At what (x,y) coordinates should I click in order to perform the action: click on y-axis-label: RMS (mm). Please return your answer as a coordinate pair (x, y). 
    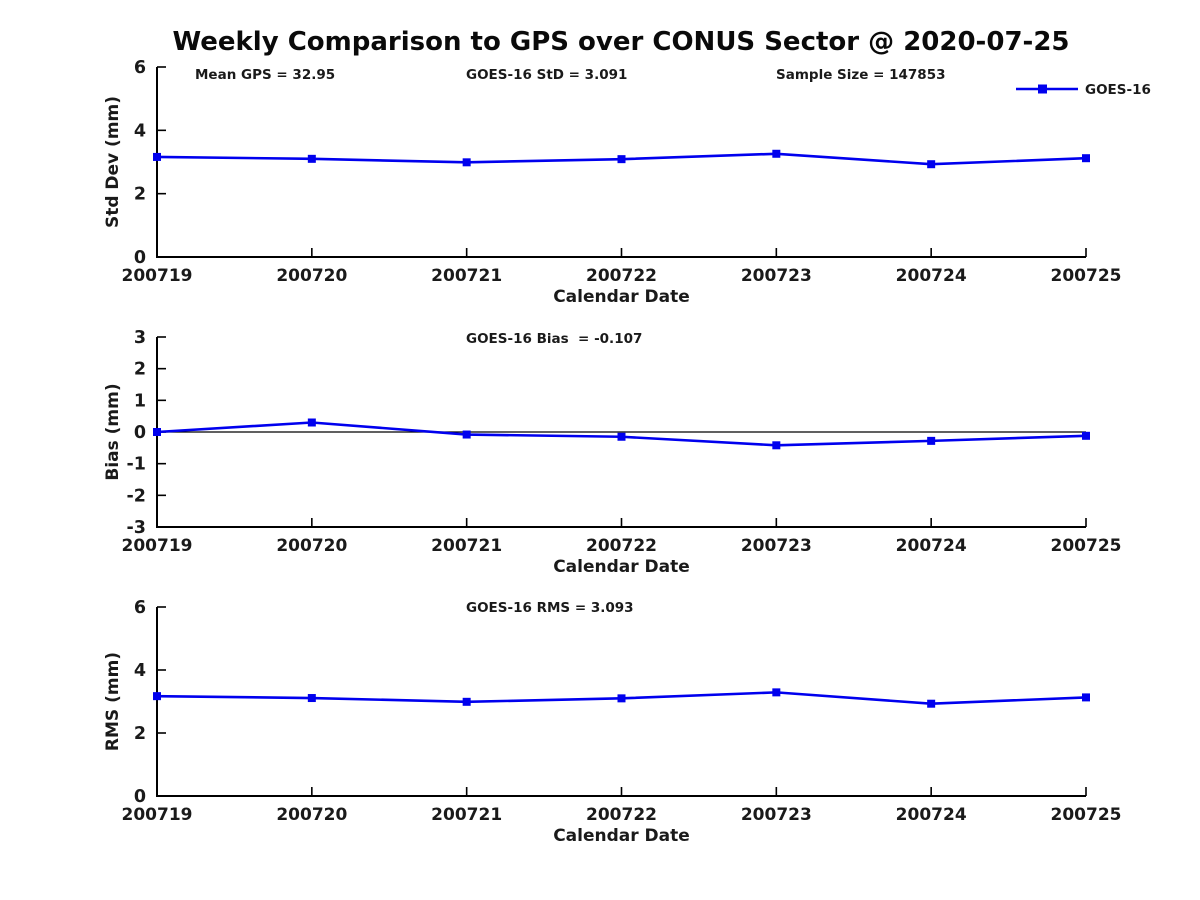
    Looking at the image, I should click on (113, 701).